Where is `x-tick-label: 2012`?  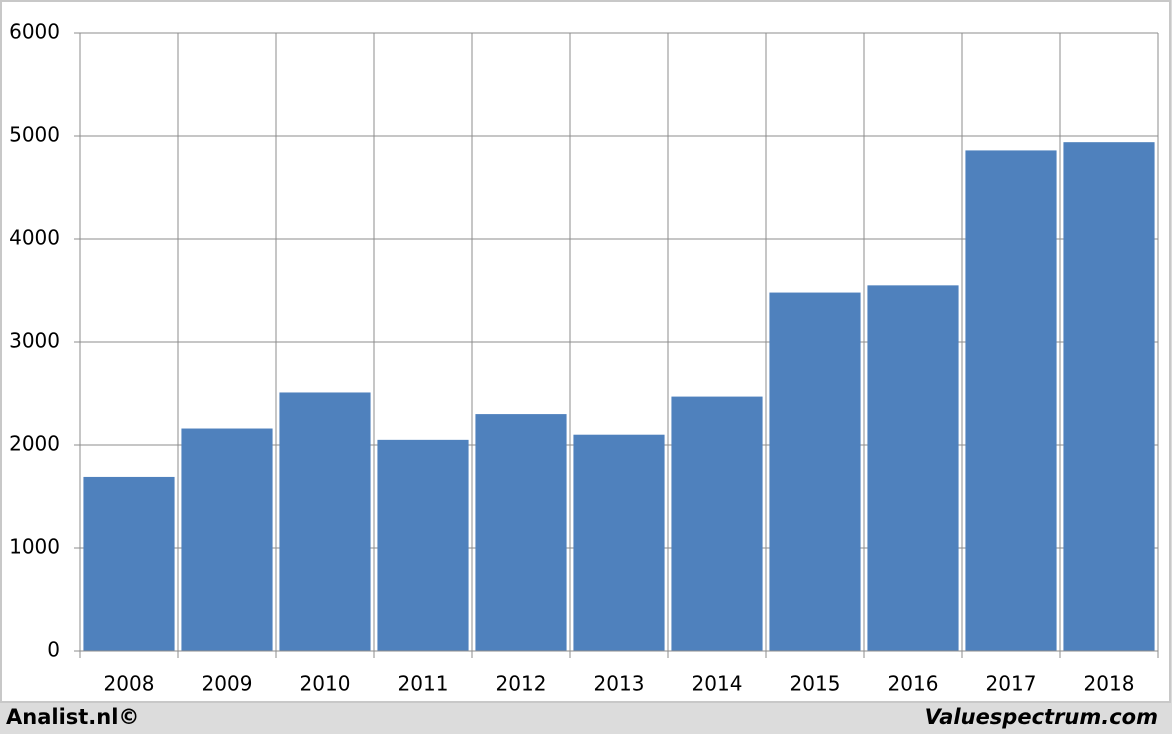 x-tick-label: 2012 is located at coordinates (521, 684).